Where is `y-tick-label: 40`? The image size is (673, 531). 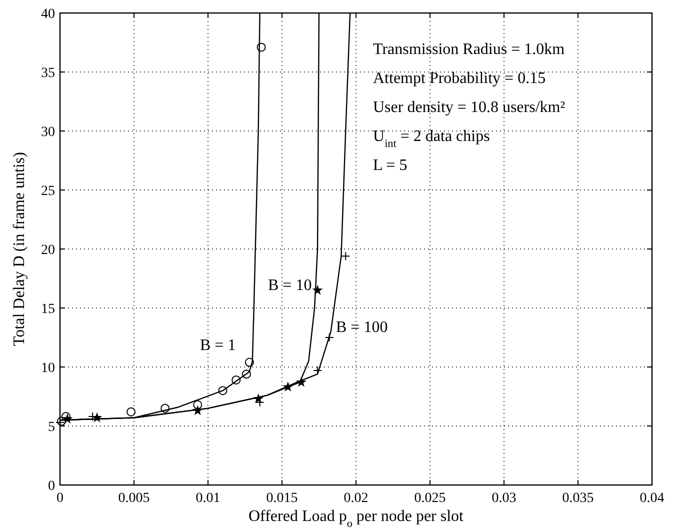 y-tick-label: 40 is located at coordinates (48, 14).